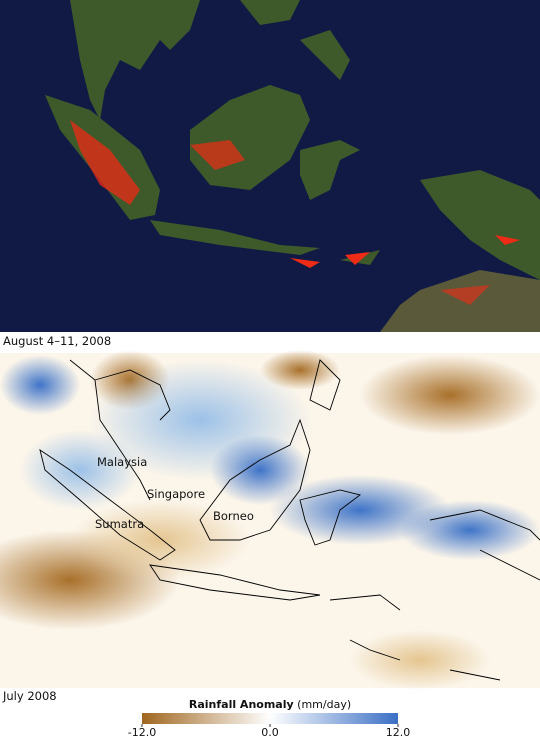 The height and width of the screenshot is (739, 540). I want to click on top-caption: August 4–11, 2008, so click(57, 341).